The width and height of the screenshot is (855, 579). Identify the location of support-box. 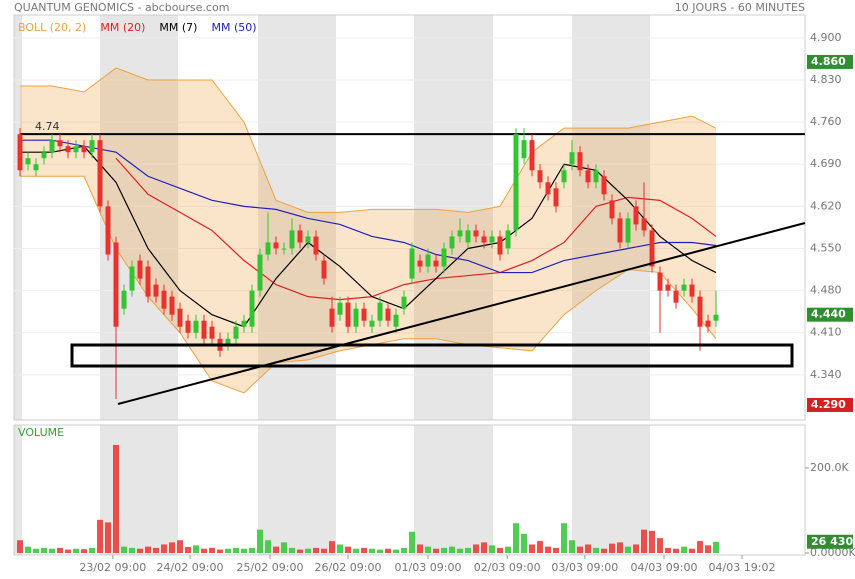
(432, 355).